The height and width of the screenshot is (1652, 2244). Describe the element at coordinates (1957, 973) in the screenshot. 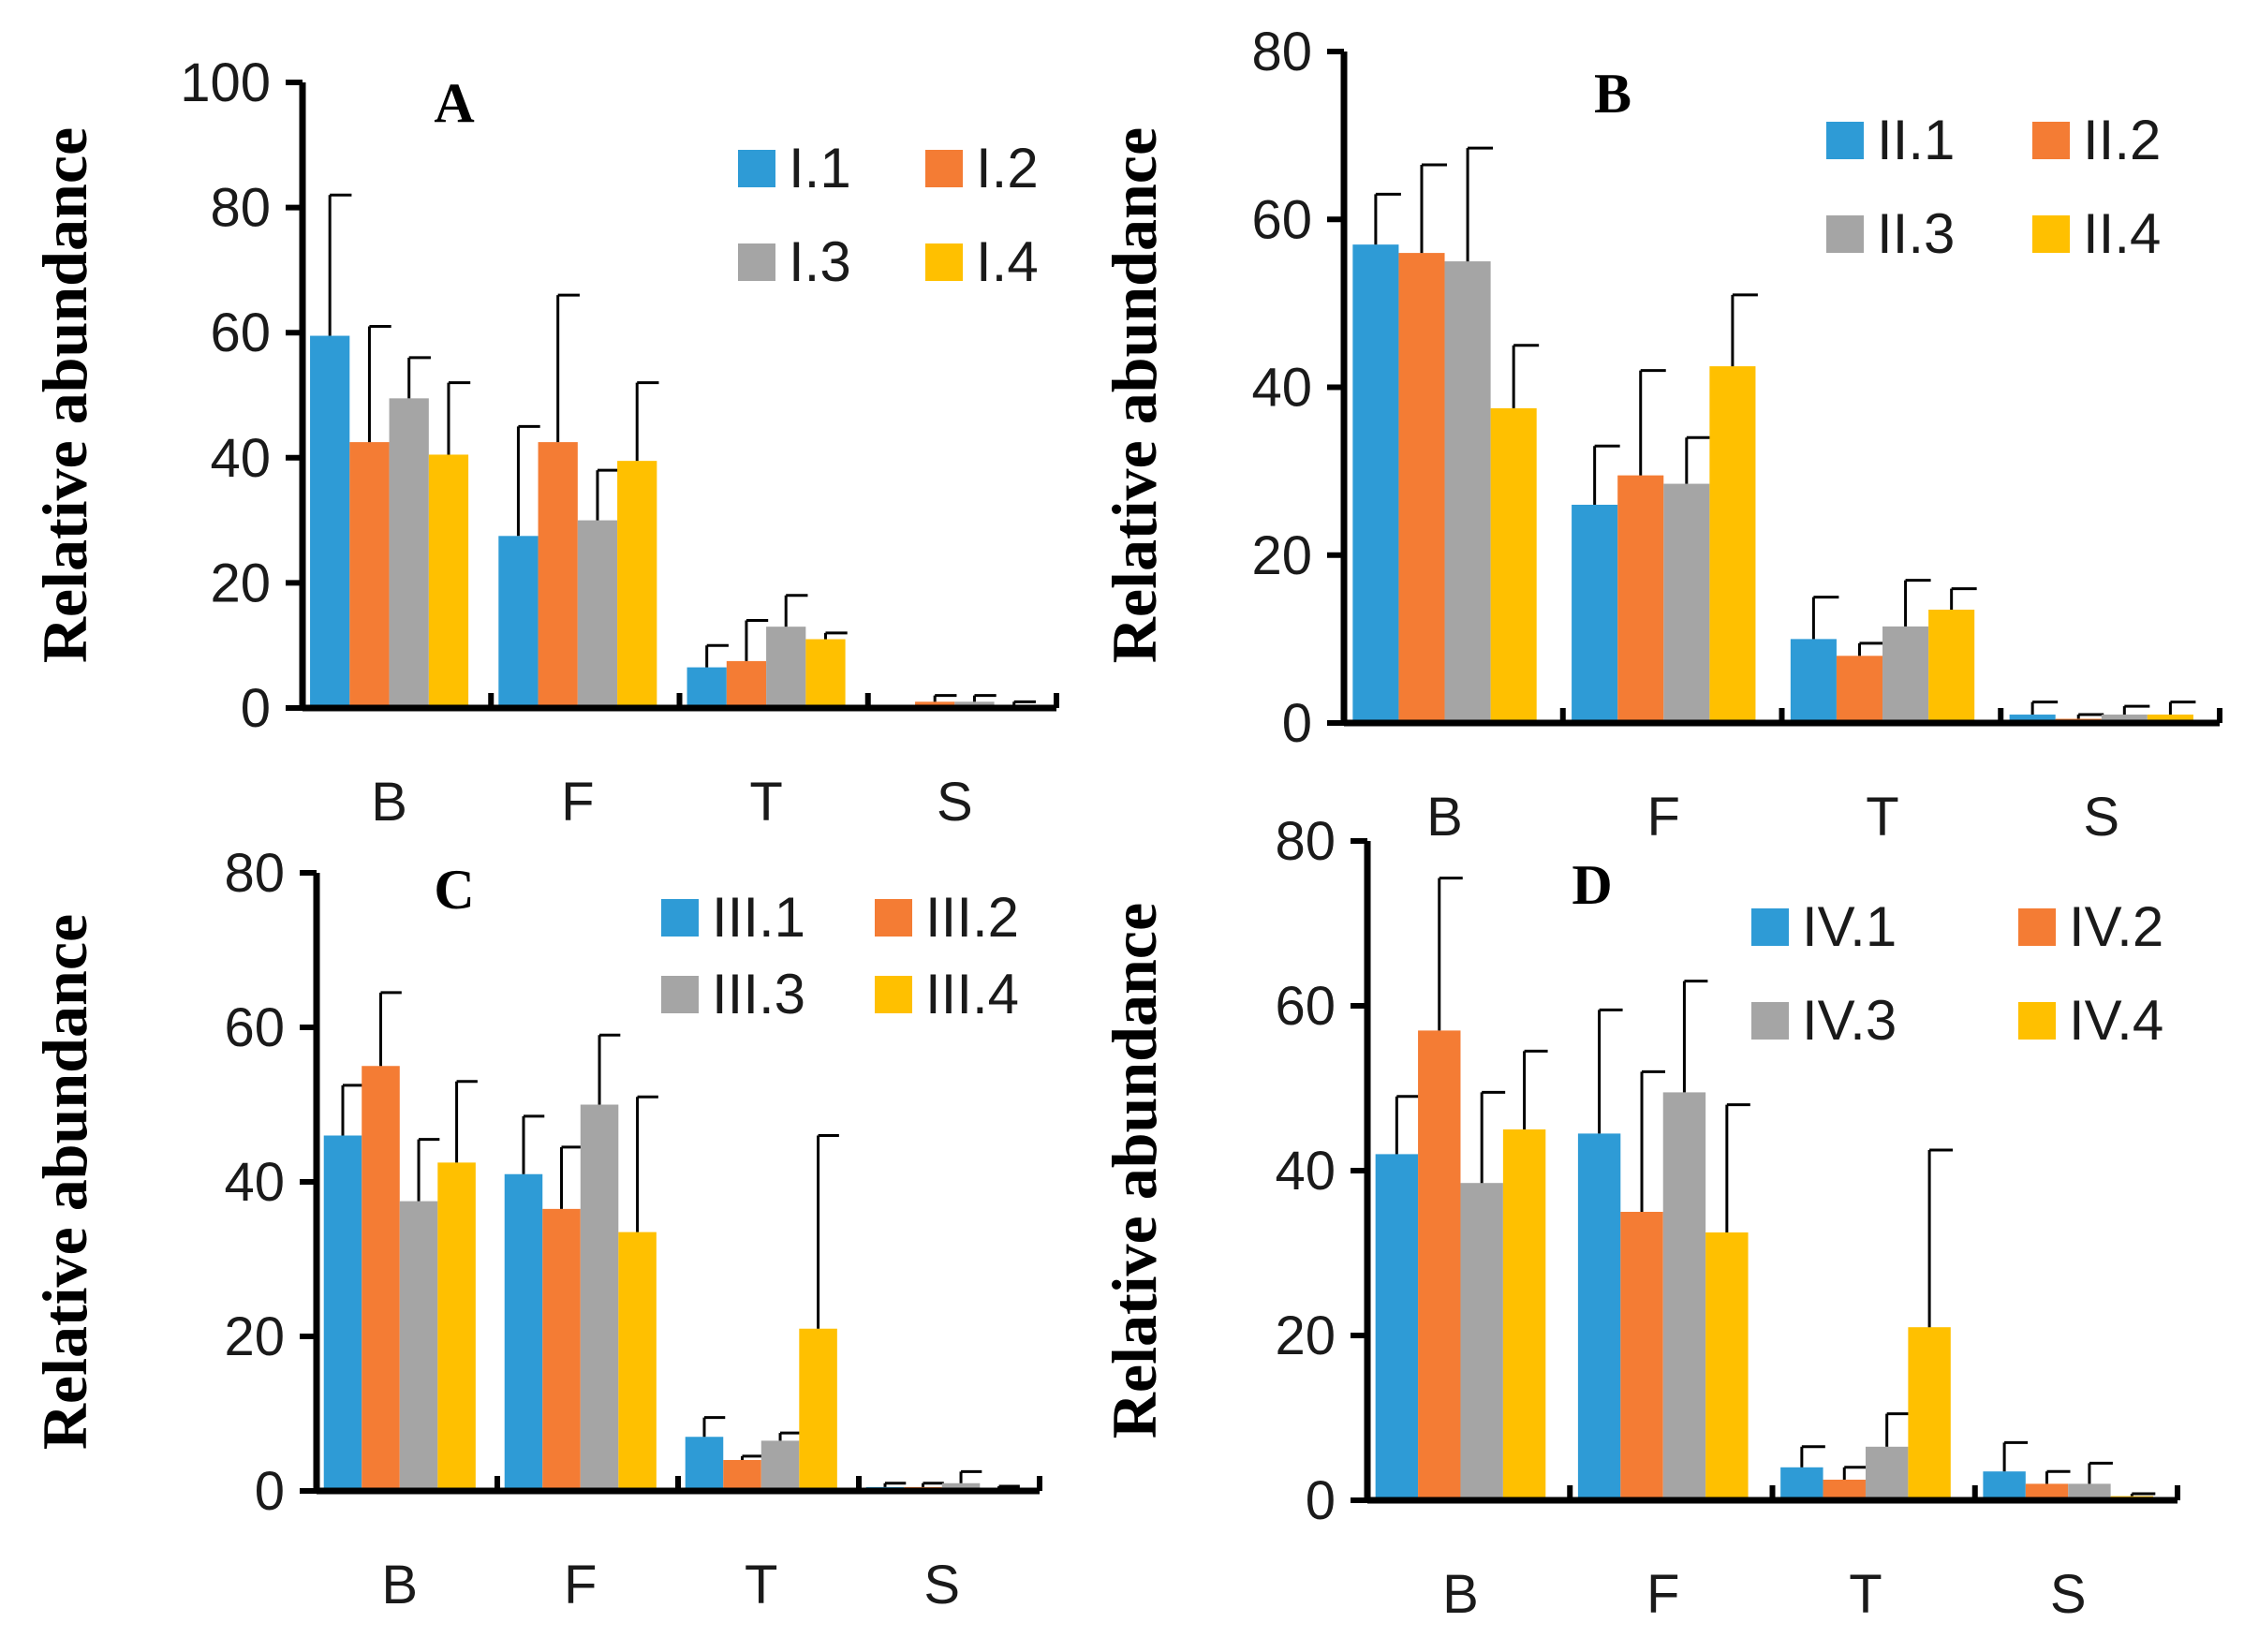

I see `legend: IV.1 IV.2 IV.3 IV.4` at that location.